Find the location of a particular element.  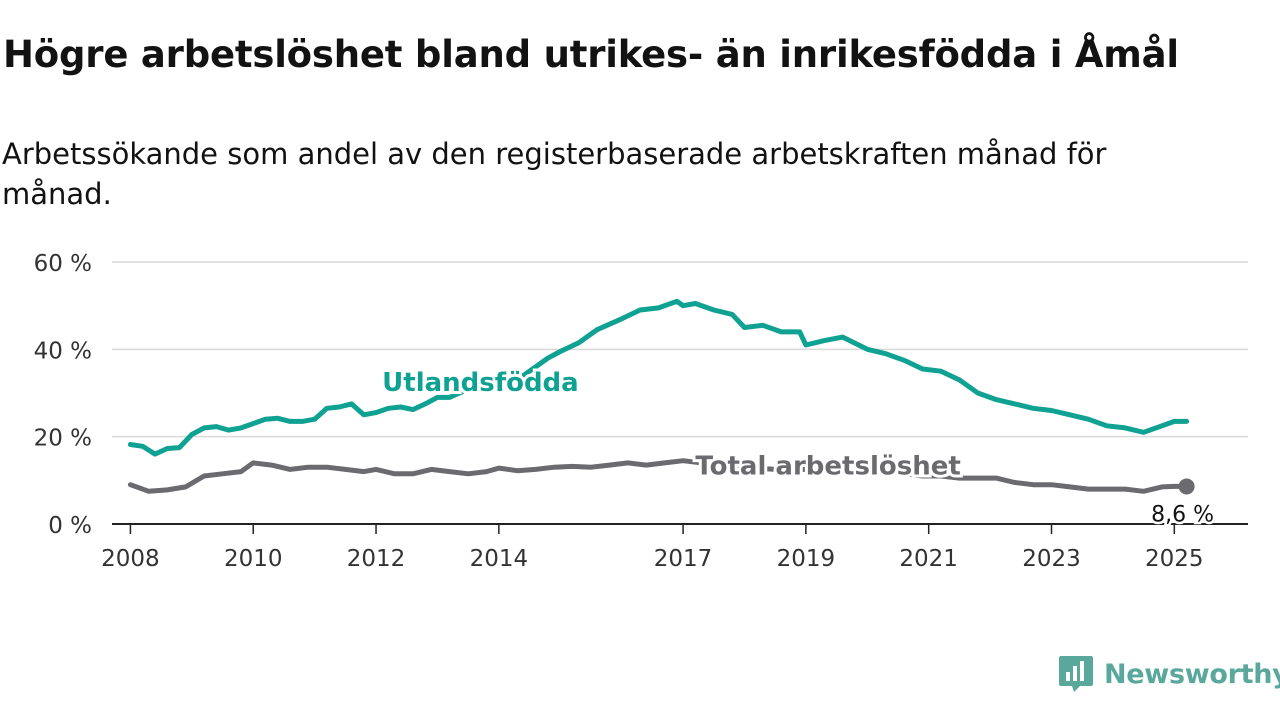

brand-logo: Newsworthy is located at coordinates (1169, 674).